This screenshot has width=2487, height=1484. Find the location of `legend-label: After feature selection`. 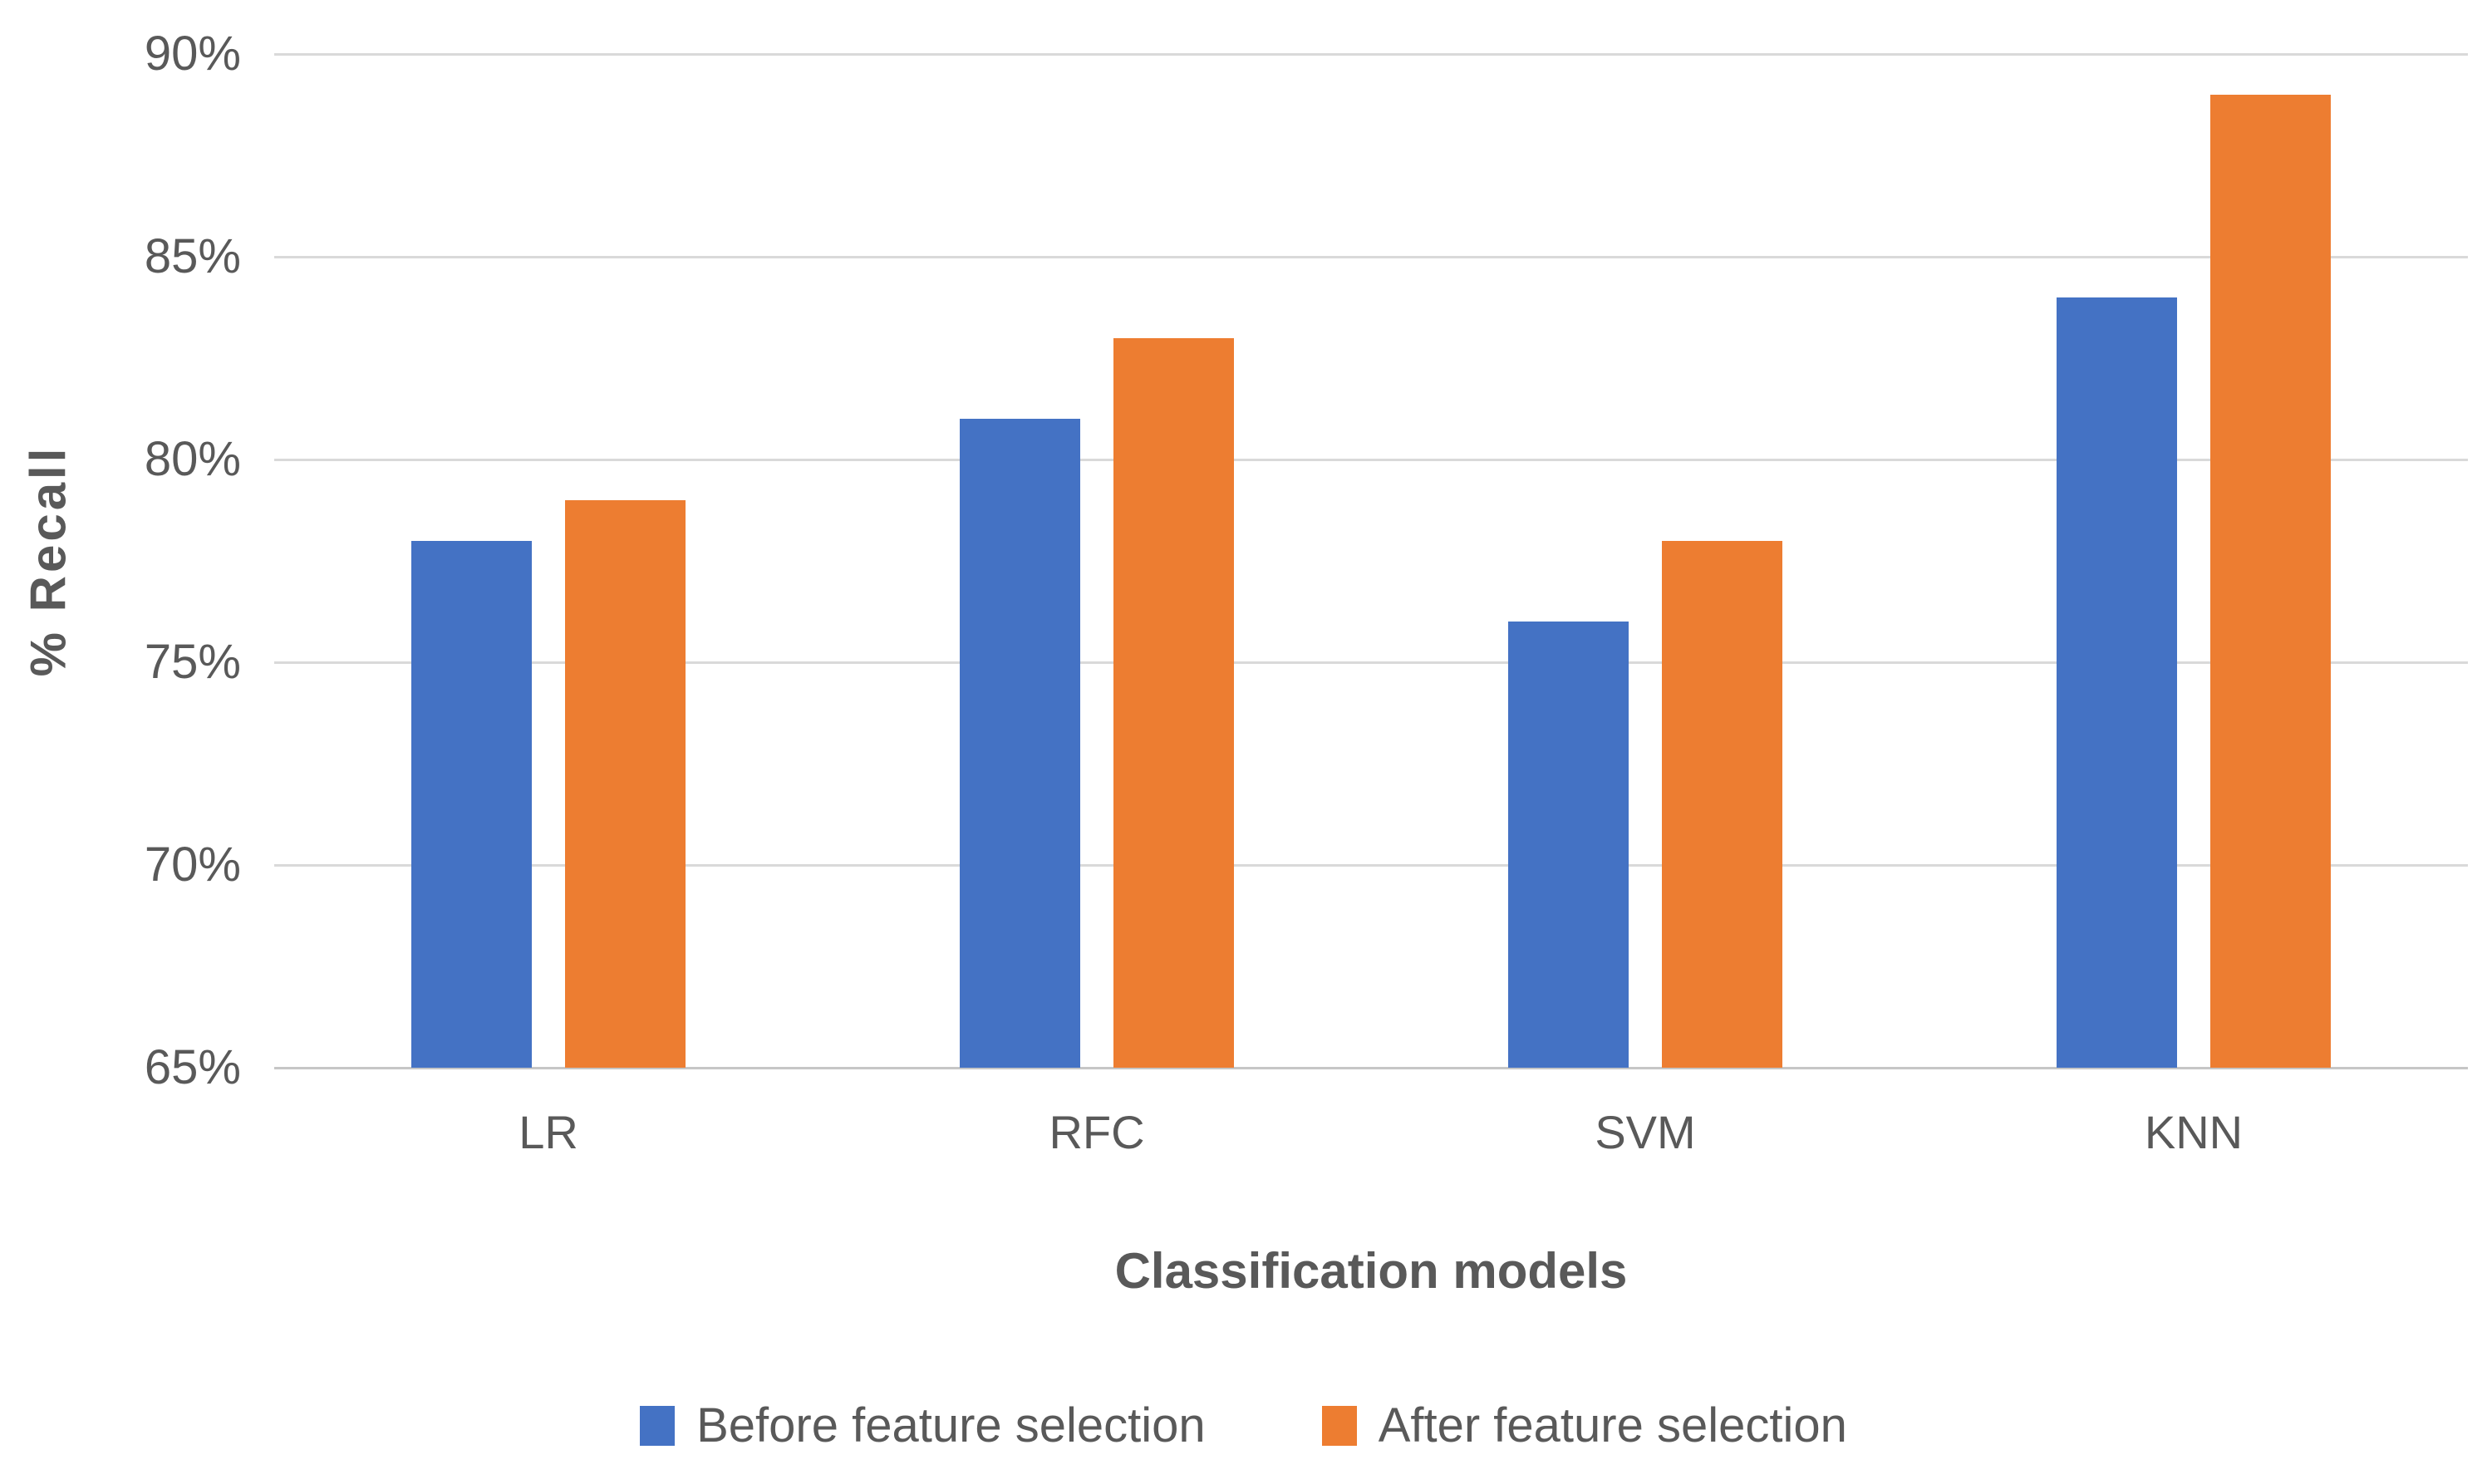

legend-label: After feature selection is located at coordinates (1612, 1425).